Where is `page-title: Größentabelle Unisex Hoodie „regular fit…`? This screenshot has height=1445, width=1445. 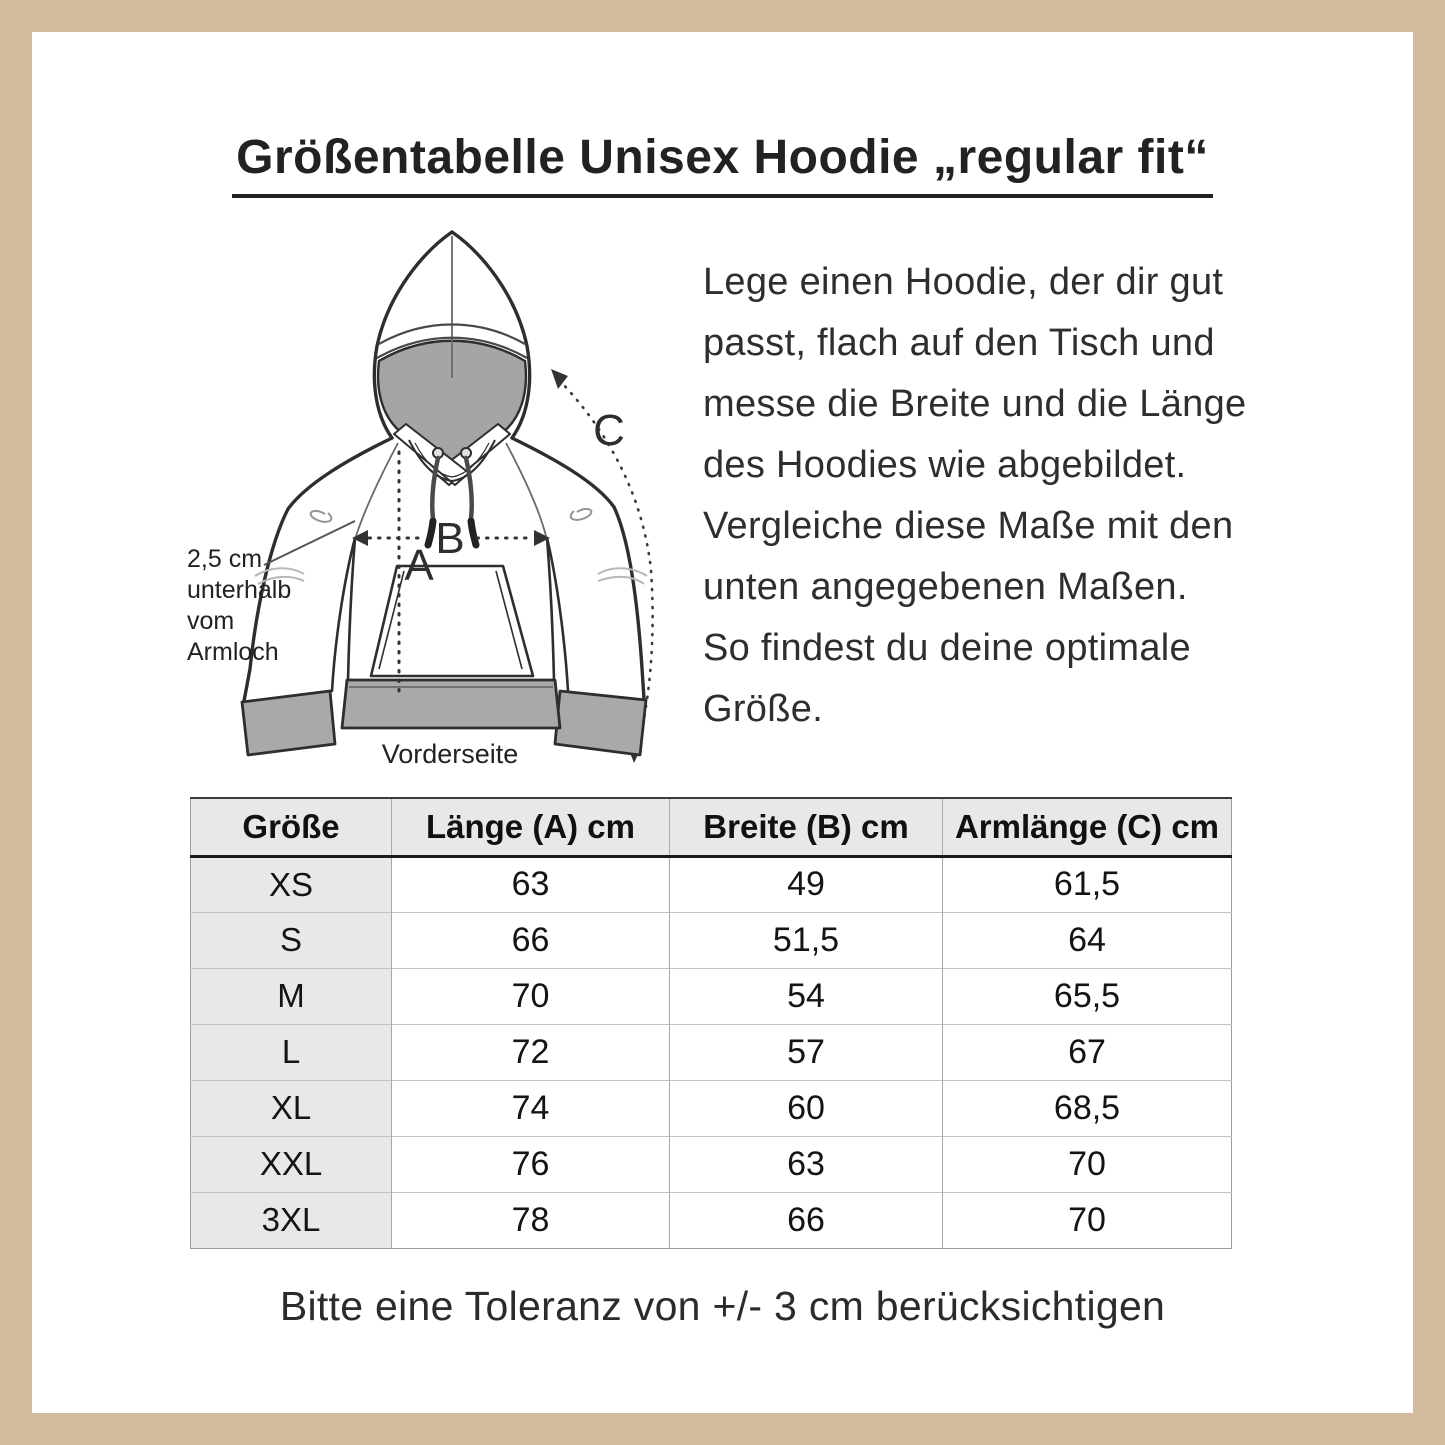
page-title: Größentabelle Unisex Hoodie „regular fit… is located at coordinates (722, 164).